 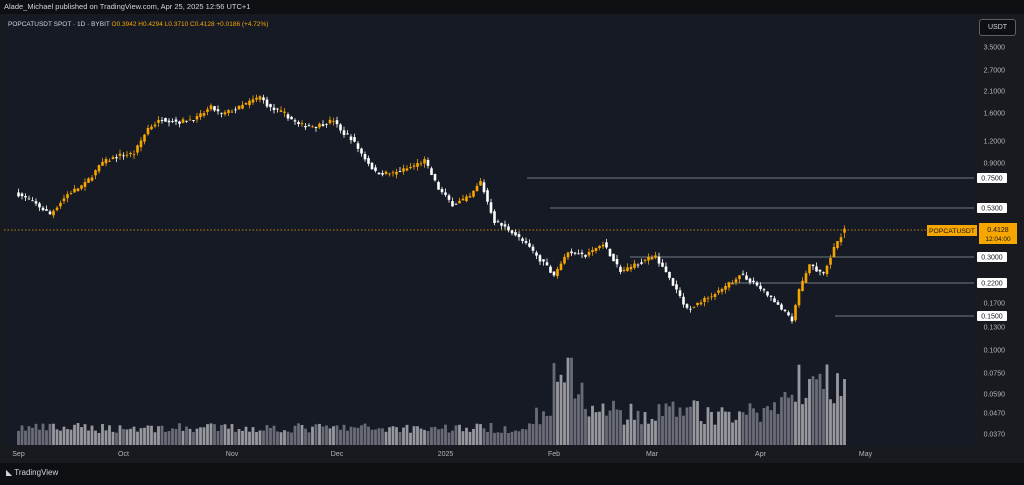 I want to click on price-tick: 3.5000, so click(x=995, y=48).